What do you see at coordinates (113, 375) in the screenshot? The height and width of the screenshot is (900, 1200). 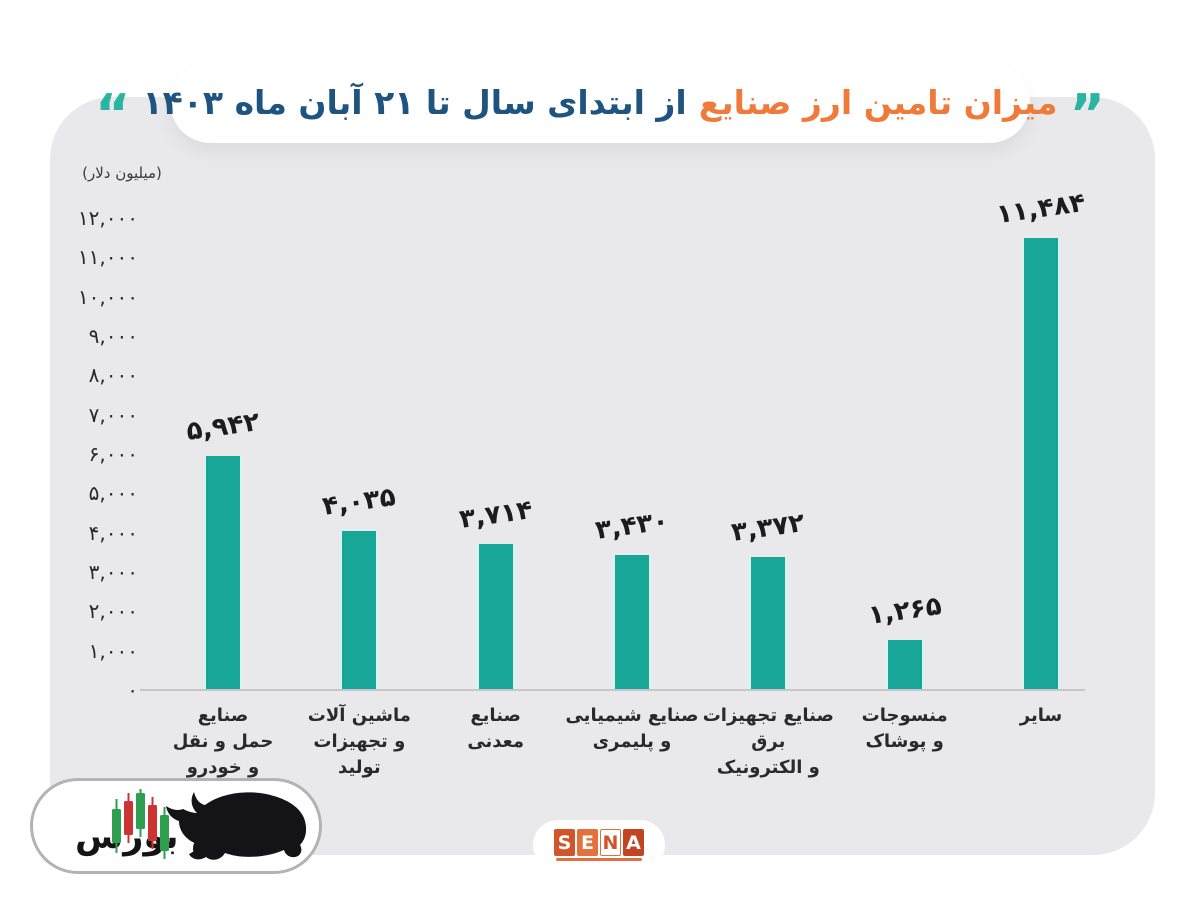 I see `y-tick-label: ۸,۰۰۰` at bounding box center [113, 375].